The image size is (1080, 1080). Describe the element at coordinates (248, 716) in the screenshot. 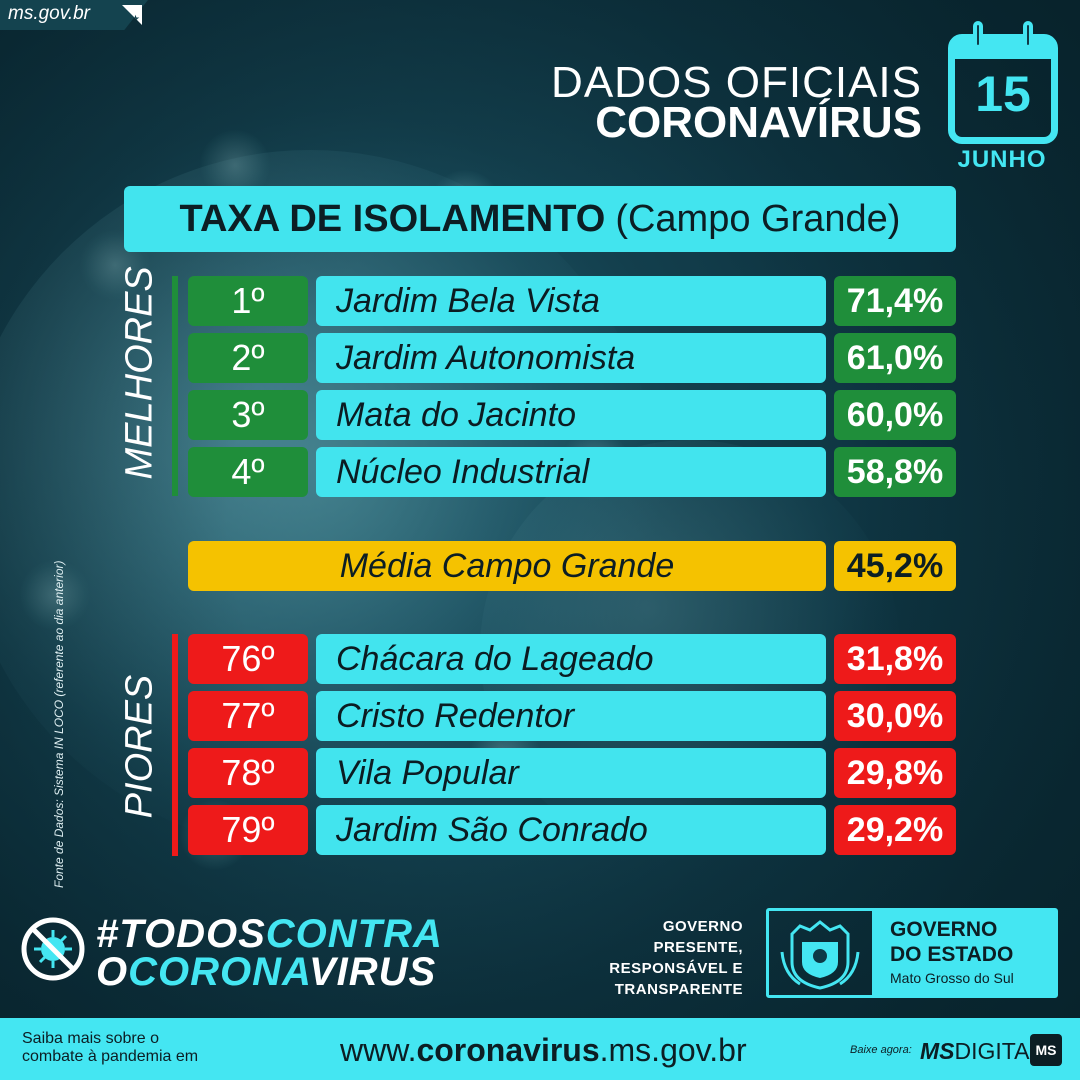

I see `worst-rank: 77º` at that location.